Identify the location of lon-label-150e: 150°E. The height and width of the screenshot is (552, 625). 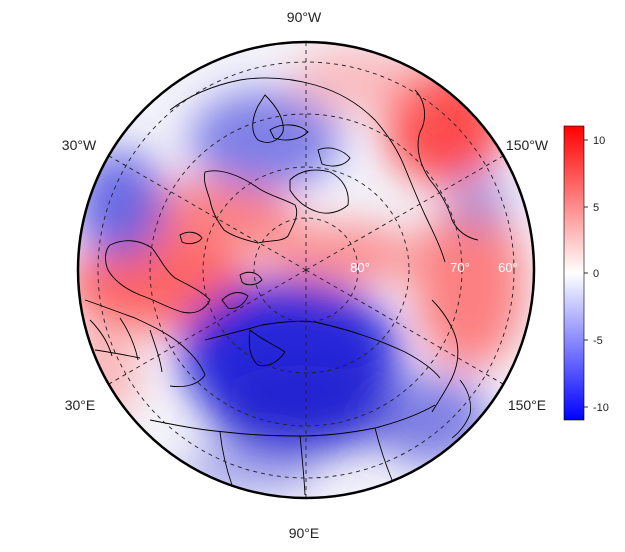
(527, 405).